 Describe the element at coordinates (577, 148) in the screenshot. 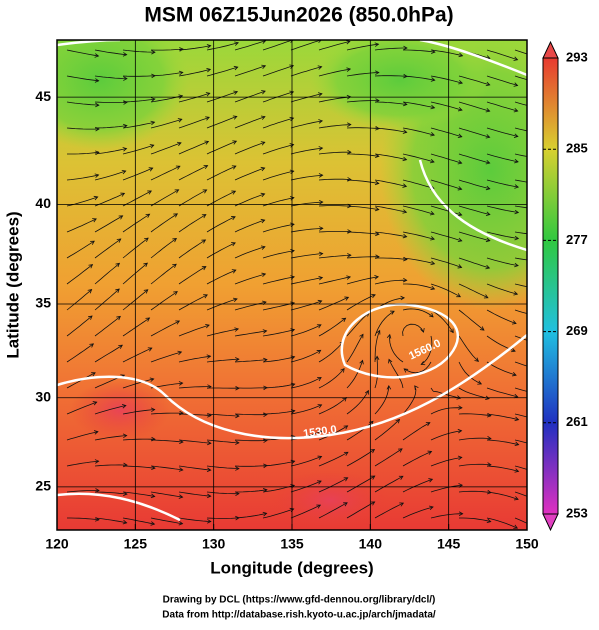

I see `colorbar-tick-label: 285` at that location.